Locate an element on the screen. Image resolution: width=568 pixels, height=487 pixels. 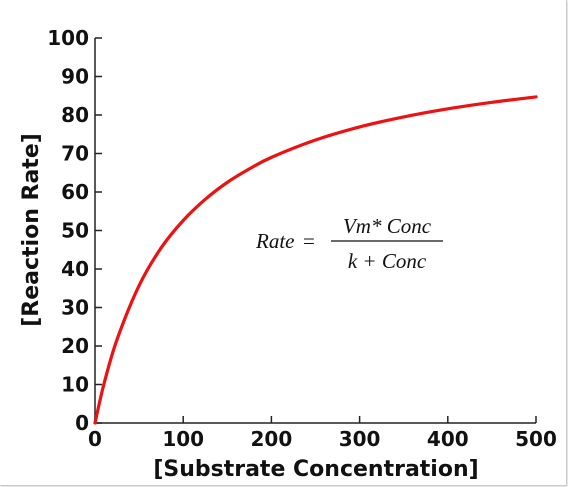
x-tick-label: 100 is located at coordinates (183, 439).